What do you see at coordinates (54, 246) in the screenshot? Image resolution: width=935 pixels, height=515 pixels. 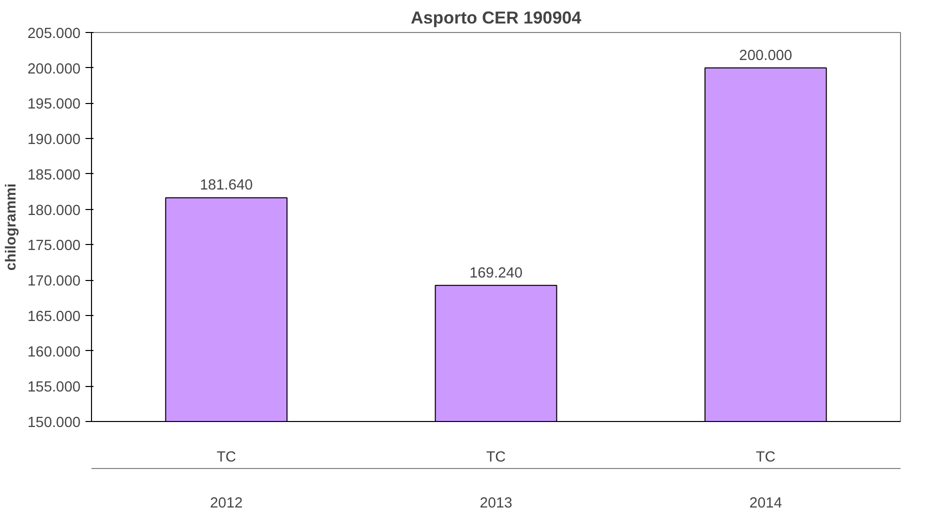 I see `y-tick-label: 175.000` at bounding box center [54, 246].